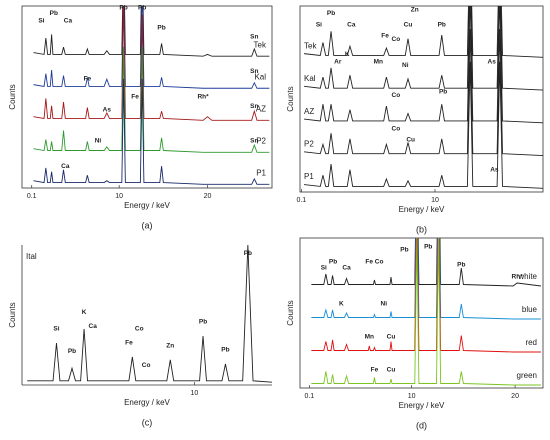 Image resolution: width=550 pixels, height=440 pixels. What do you see at coordinates (147, 225) in the screenshot?
I see `caption: (a)` at bounding box center [147, 225].